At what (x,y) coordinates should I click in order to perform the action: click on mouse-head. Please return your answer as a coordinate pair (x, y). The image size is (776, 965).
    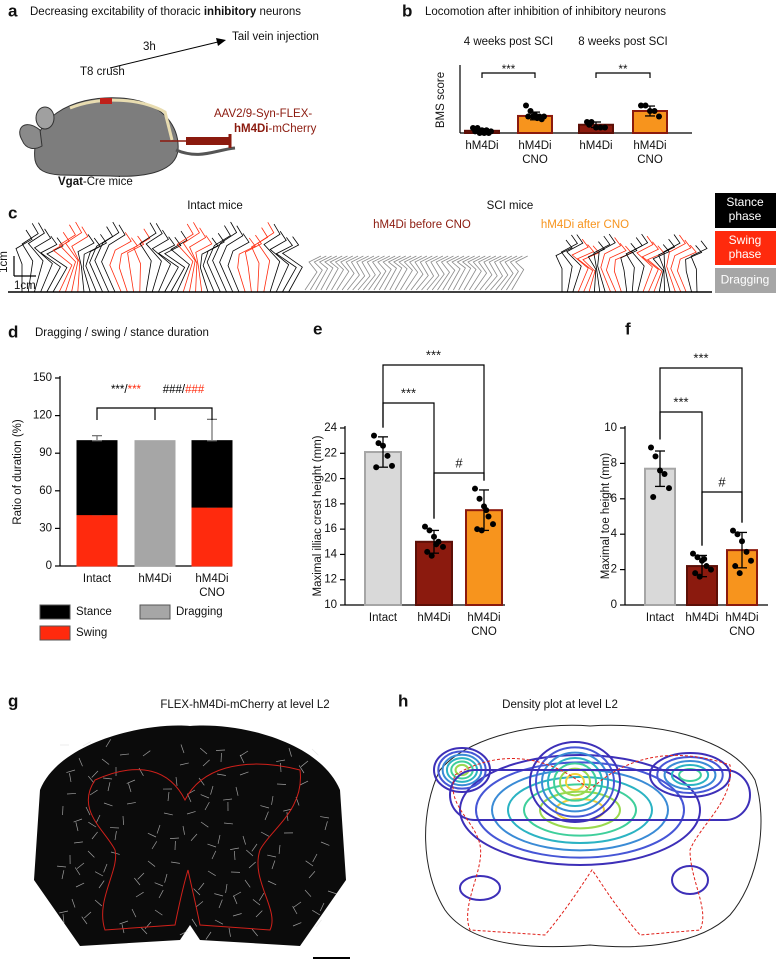
    Looking at the image, I should click on (31, 136).